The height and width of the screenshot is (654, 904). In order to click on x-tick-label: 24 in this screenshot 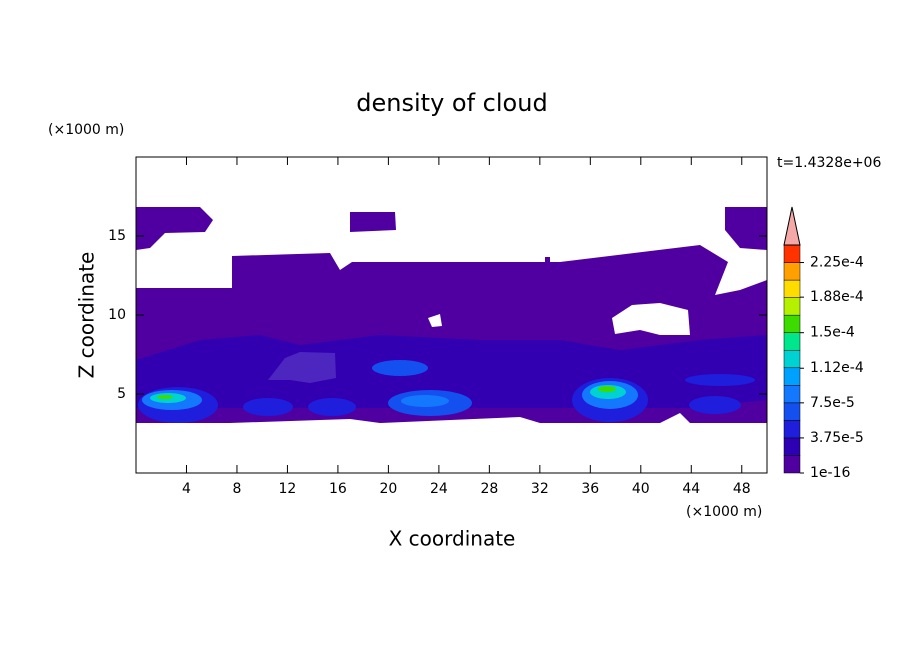, I will do `click(439, 489)`.